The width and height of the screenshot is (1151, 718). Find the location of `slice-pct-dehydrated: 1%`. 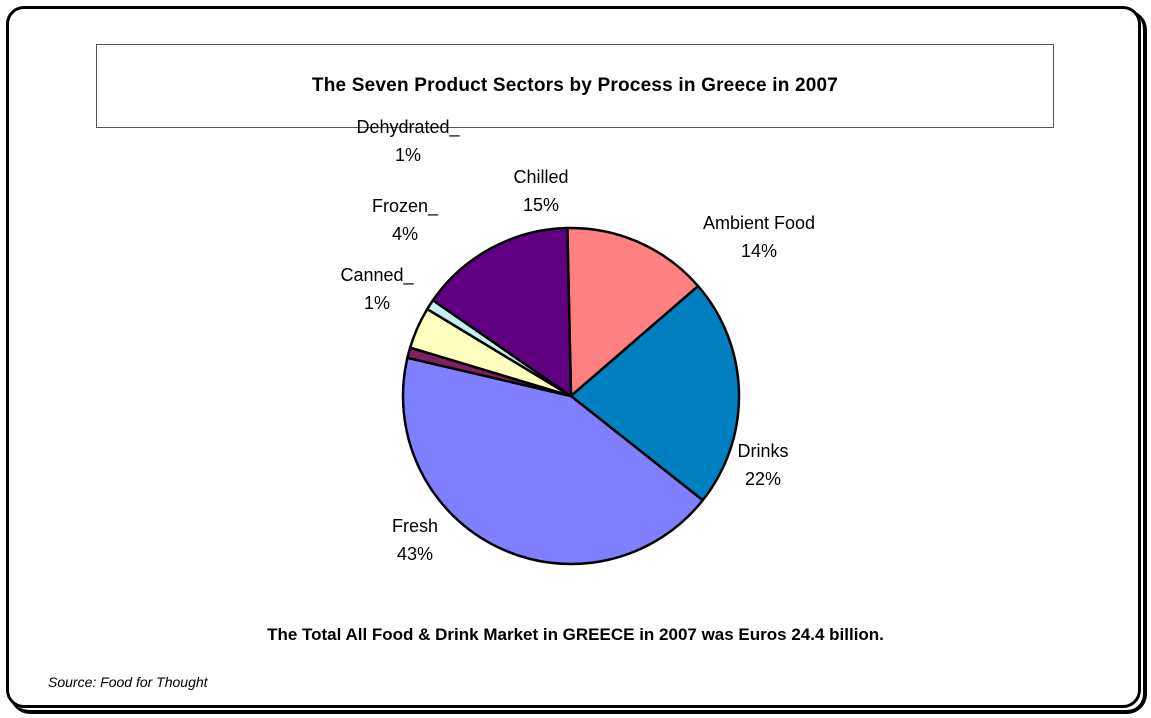

slice-pct-dehydrated: 1% is located at coordinates (408, 155).